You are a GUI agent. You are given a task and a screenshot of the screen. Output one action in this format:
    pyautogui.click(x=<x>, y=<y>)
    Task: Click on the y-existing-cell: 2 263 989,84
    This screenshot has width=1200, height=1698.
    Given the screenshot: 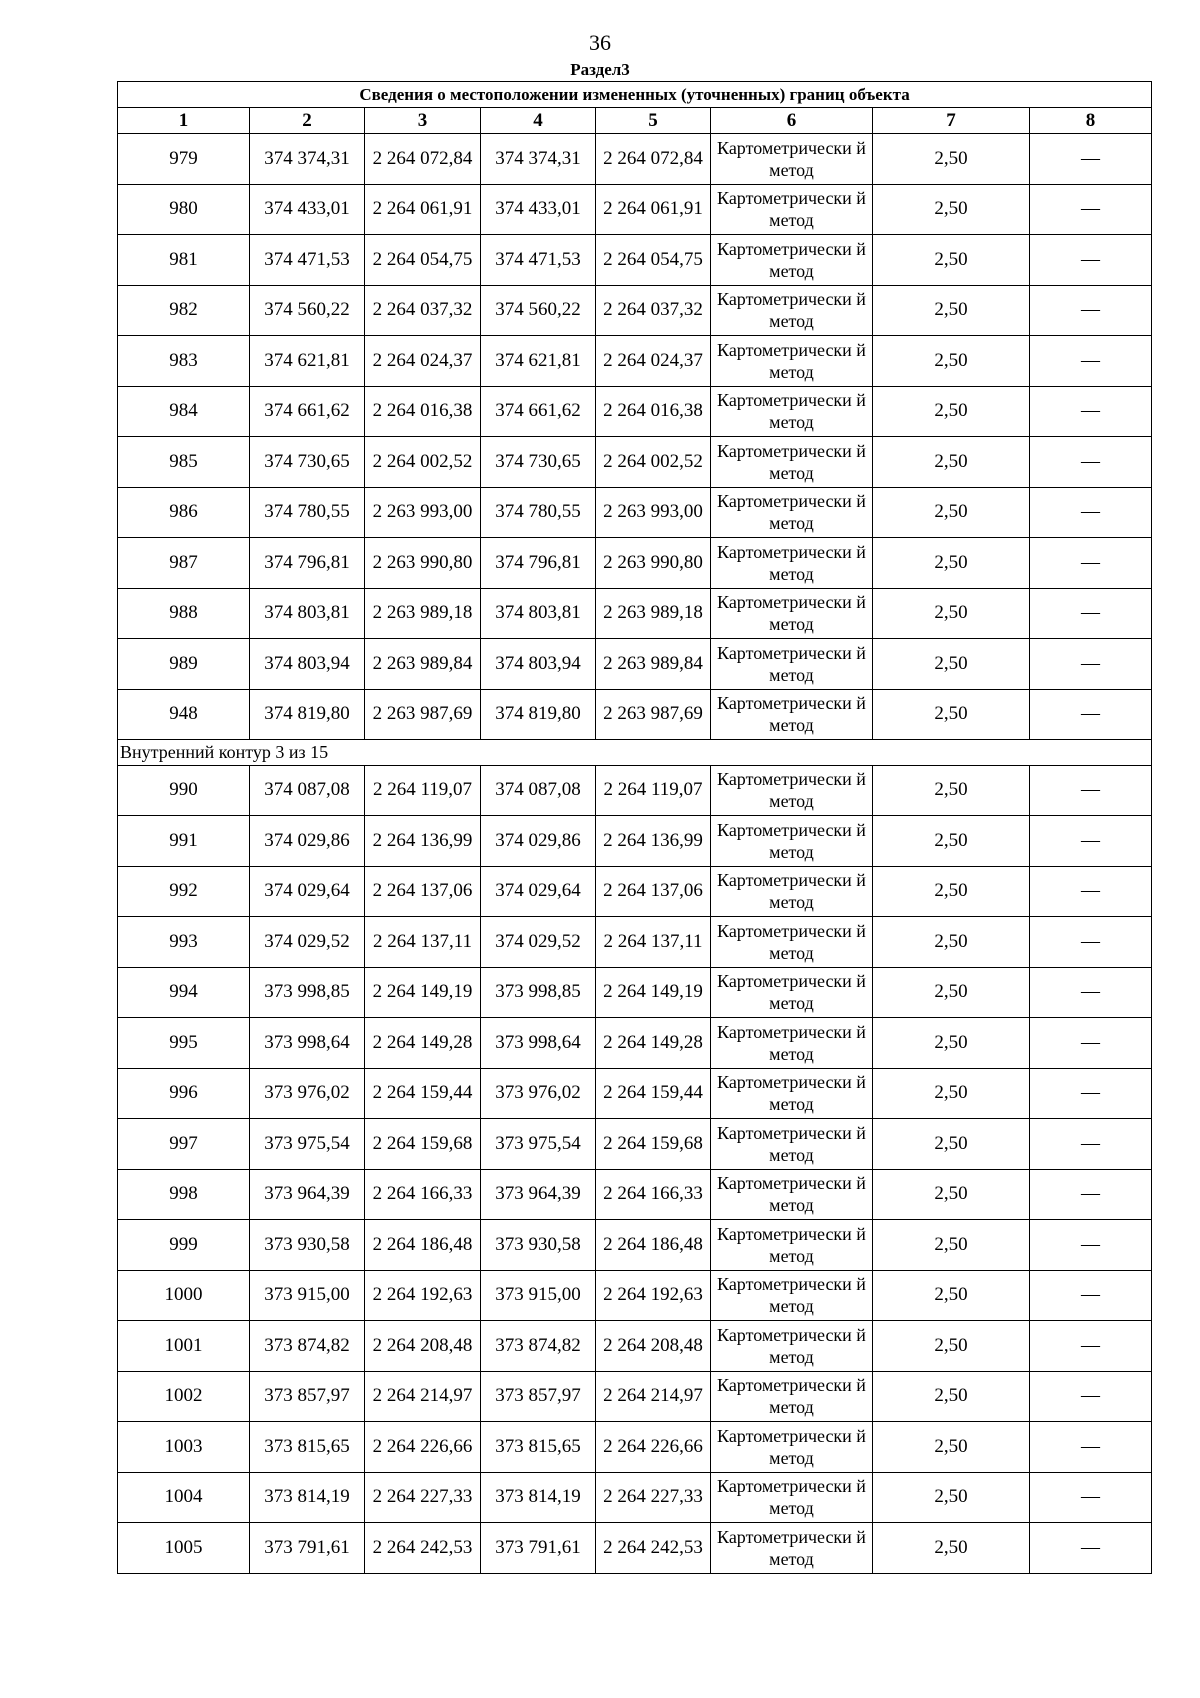 What is the action you would take?
    pyautogui.click(x=422, y=664)
    